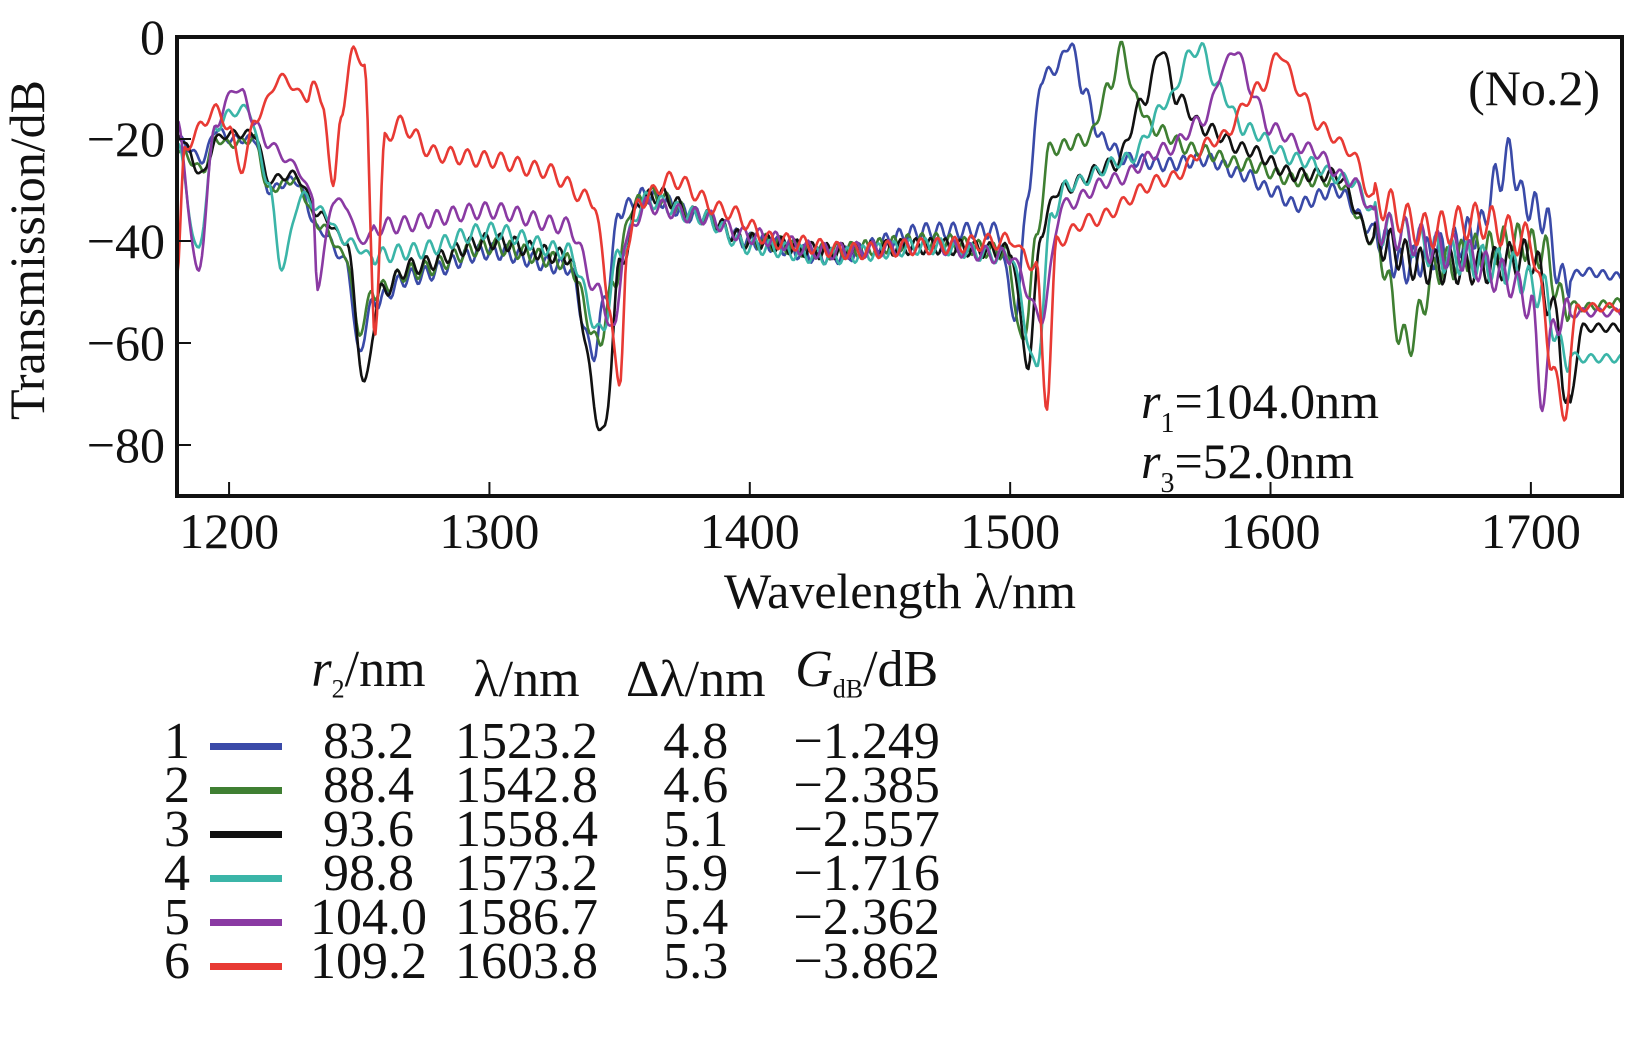 The width and height of the screenshot is (1643, 1051). What do you see at coordinates (526, 785) in the screenshot?
I see `legend-lambda: 1542.8` at bounding box center [526, 785].